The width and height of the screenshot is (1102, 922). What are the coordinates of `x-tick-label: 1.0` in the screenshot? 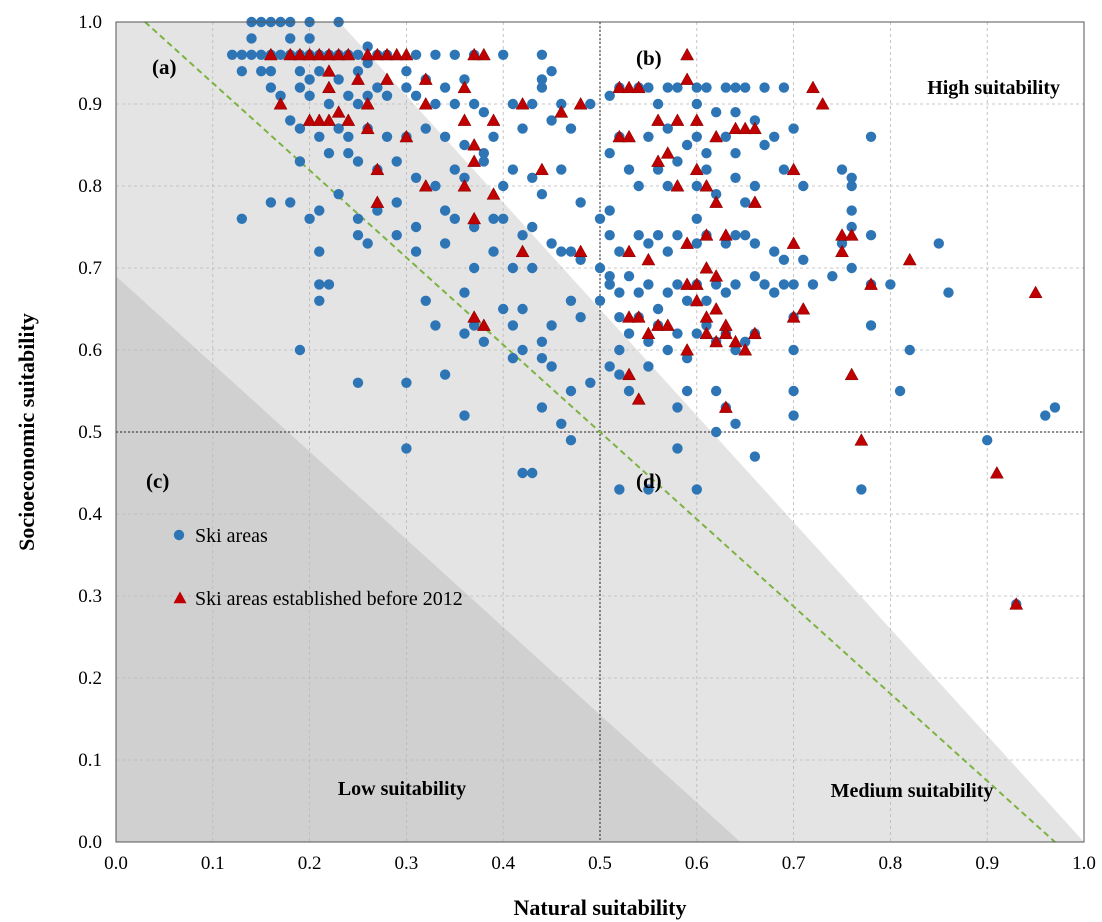 It's located at (1084, 863).